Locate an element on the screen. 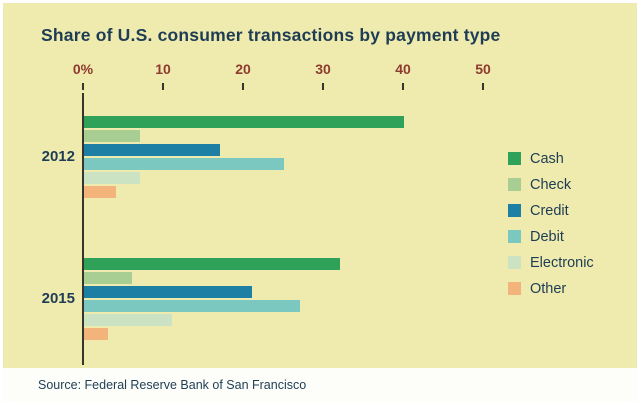 Image resolution: width=640 pixels, height=405 pixels. legend-item-check: Check is located at coordinates (551, 184).